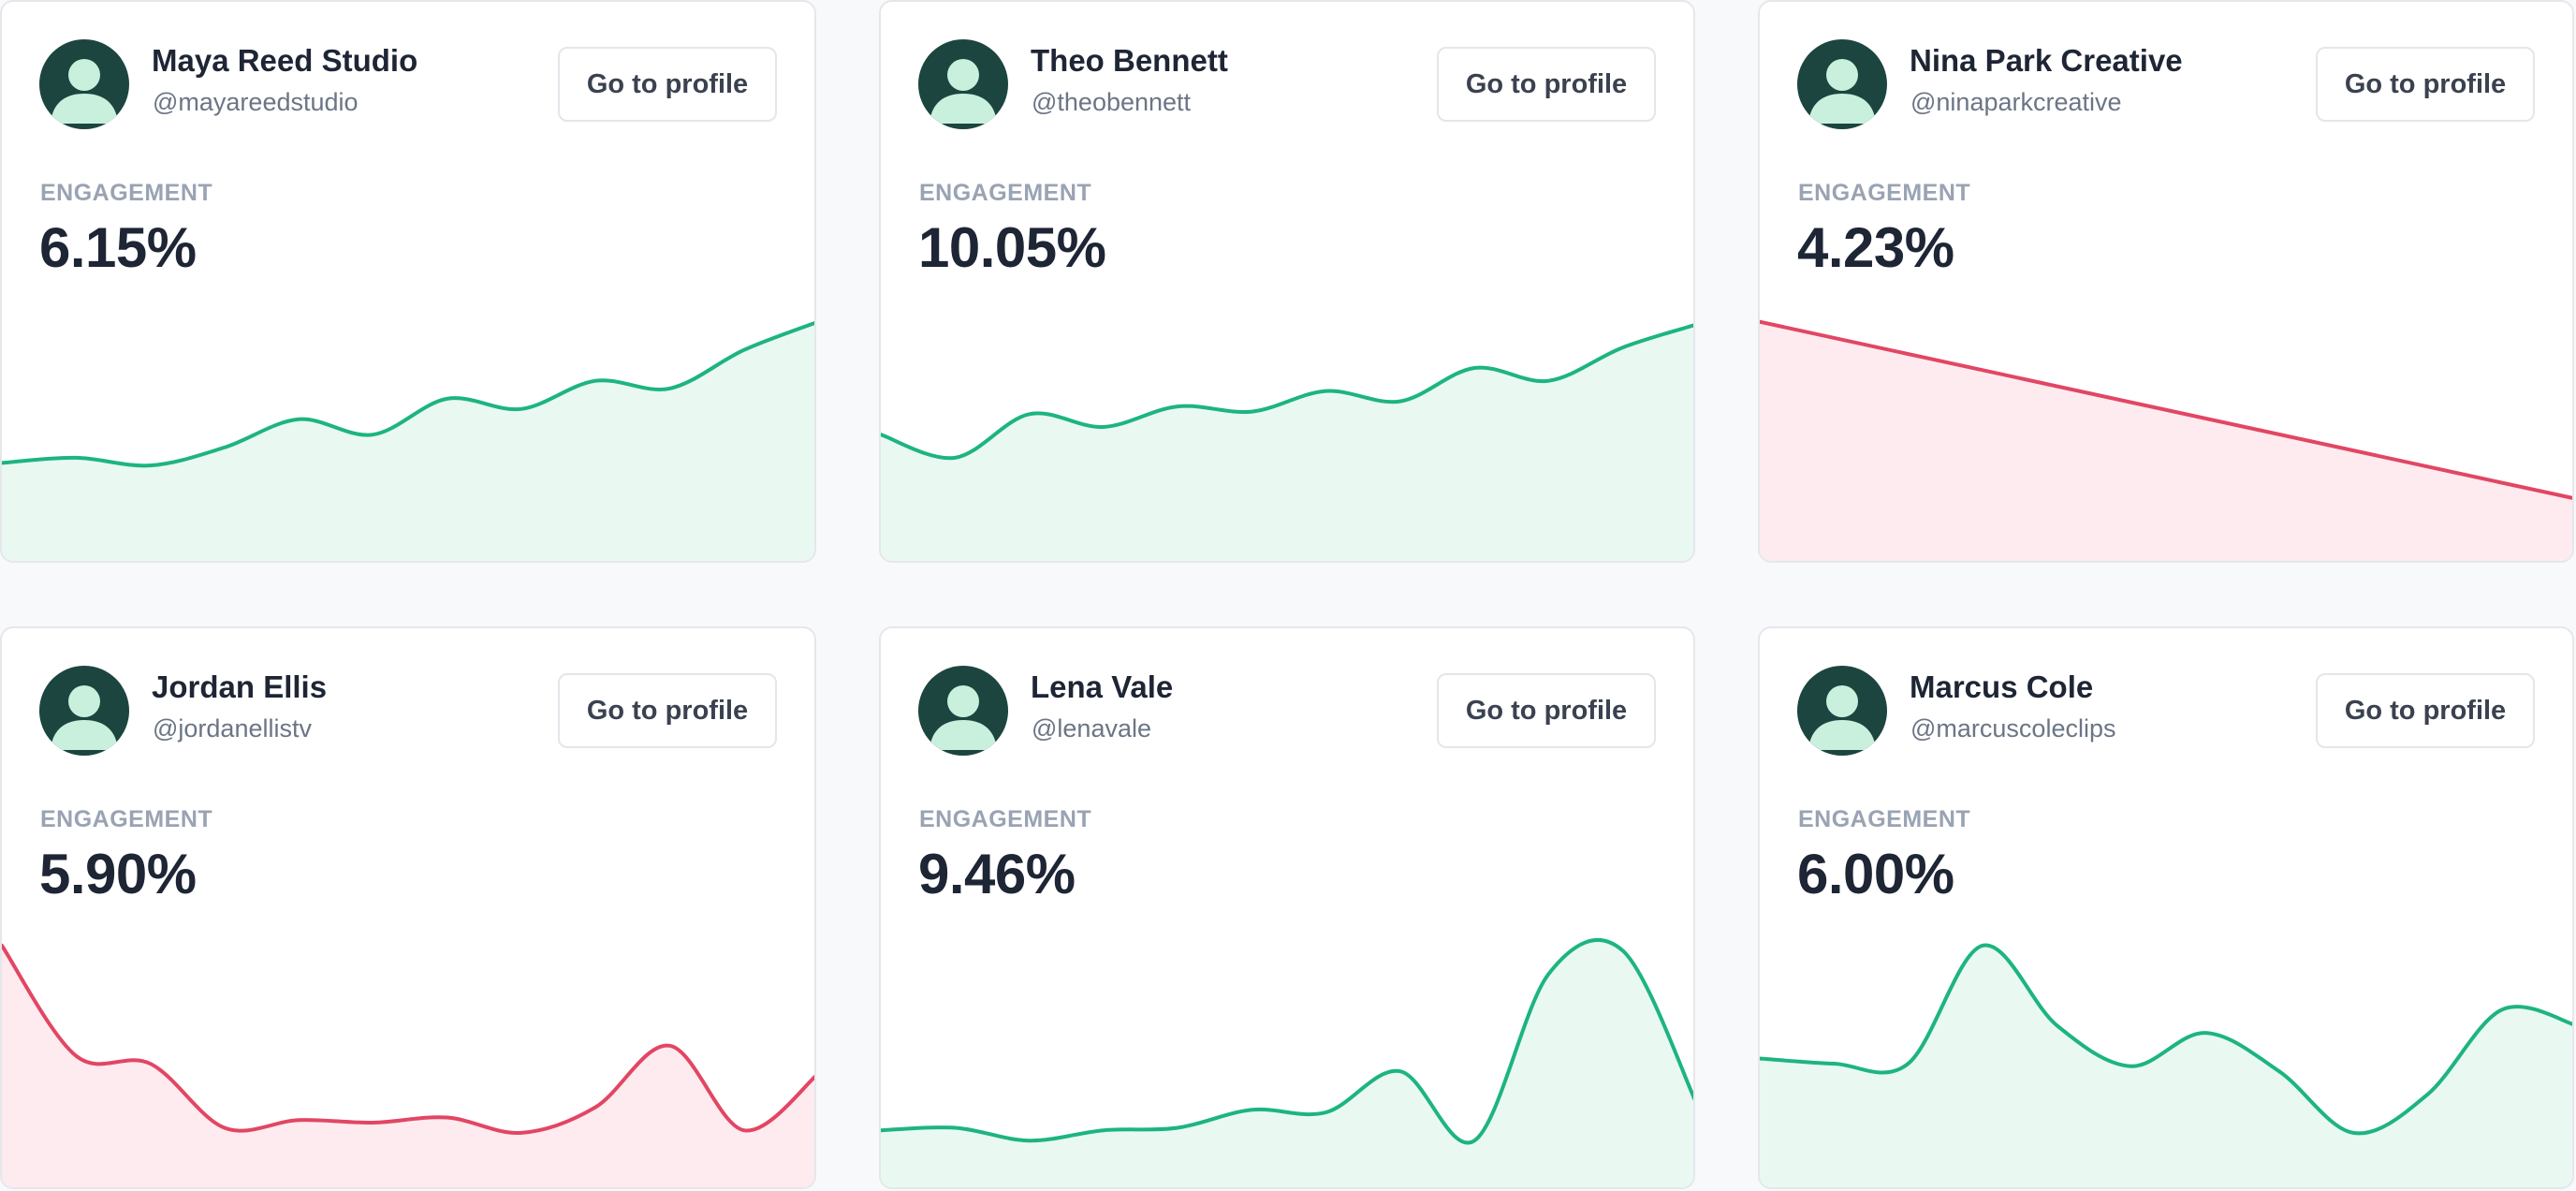 This screenshot has width=2576, height=1191. What do you see at coordinates (1875, 874) in the screenshot?
I see `engagement-value: 6.00%` at bounding box center [1875, 874].